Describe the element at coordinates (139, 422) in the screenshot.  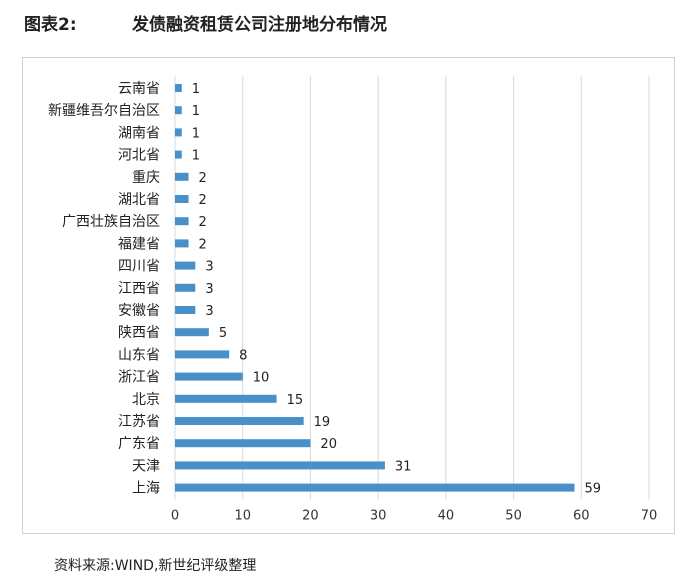
I see `category-label: 江苏省` at that location.